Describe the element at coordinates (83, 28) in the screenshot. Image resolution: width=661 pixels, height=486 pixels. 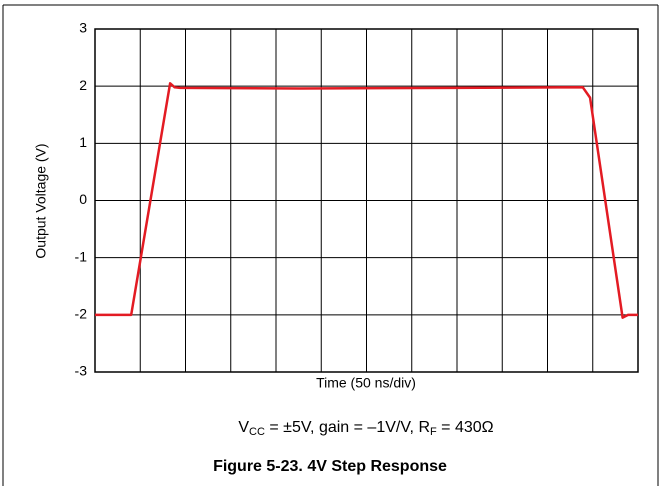
I see `y-tick-label: 3` at that location.